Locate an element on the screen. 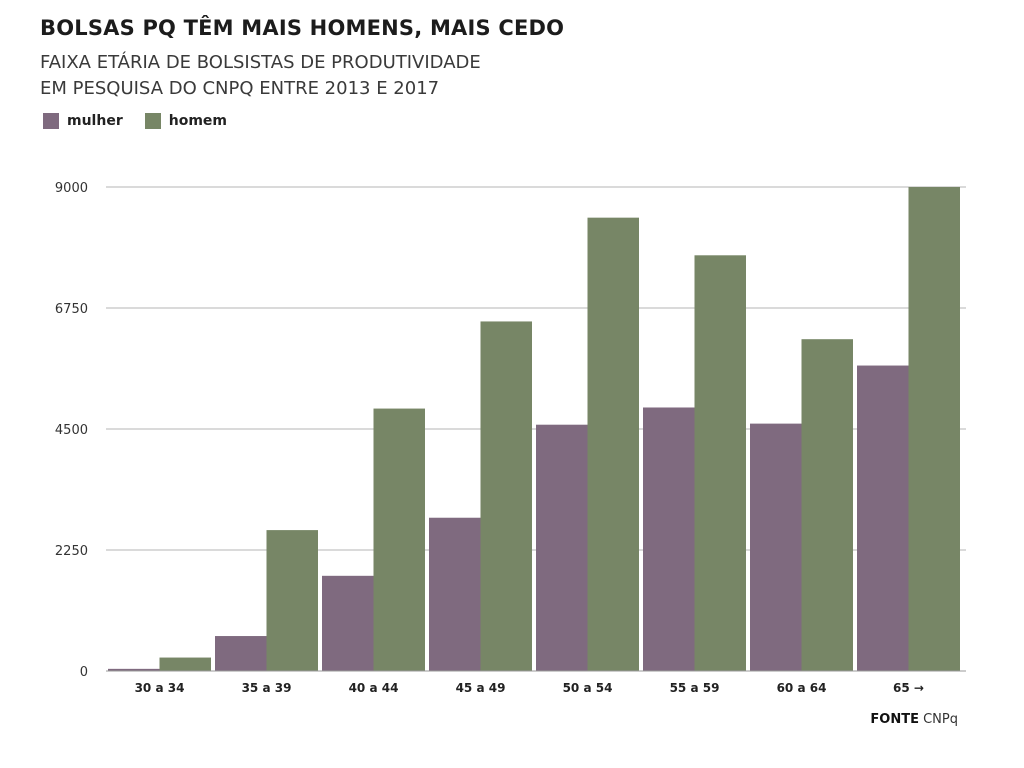  y-tick-label-0: 0 is located at coordinates (84, 672).